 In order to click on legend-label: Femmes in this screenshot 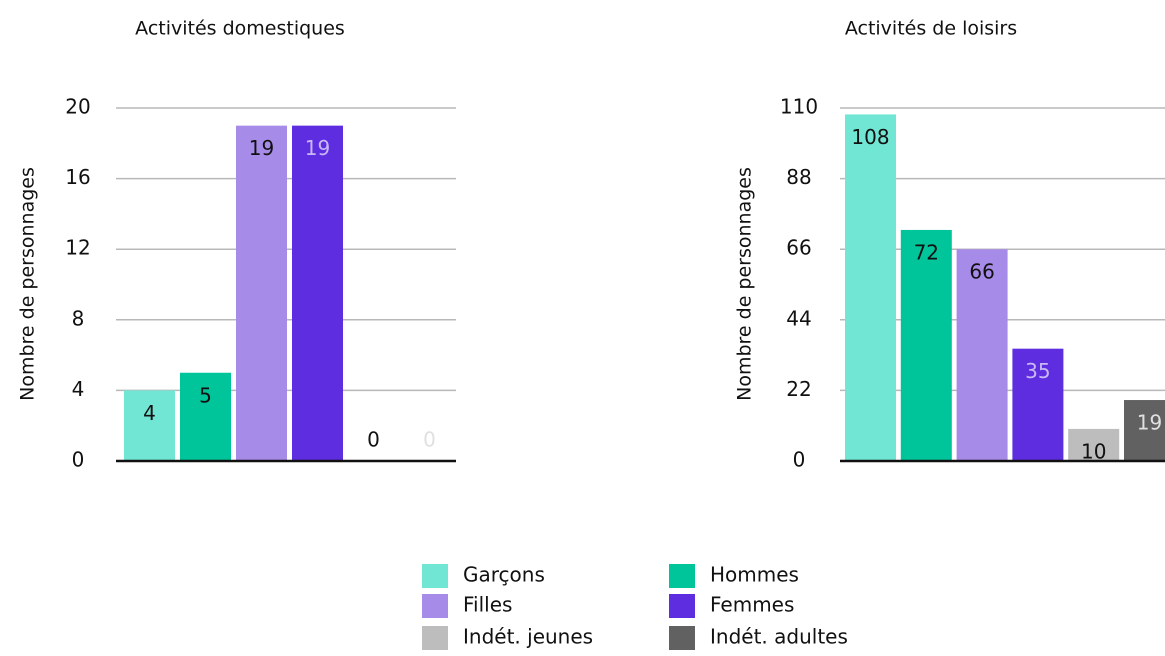, I will do `click(752, 605)`.